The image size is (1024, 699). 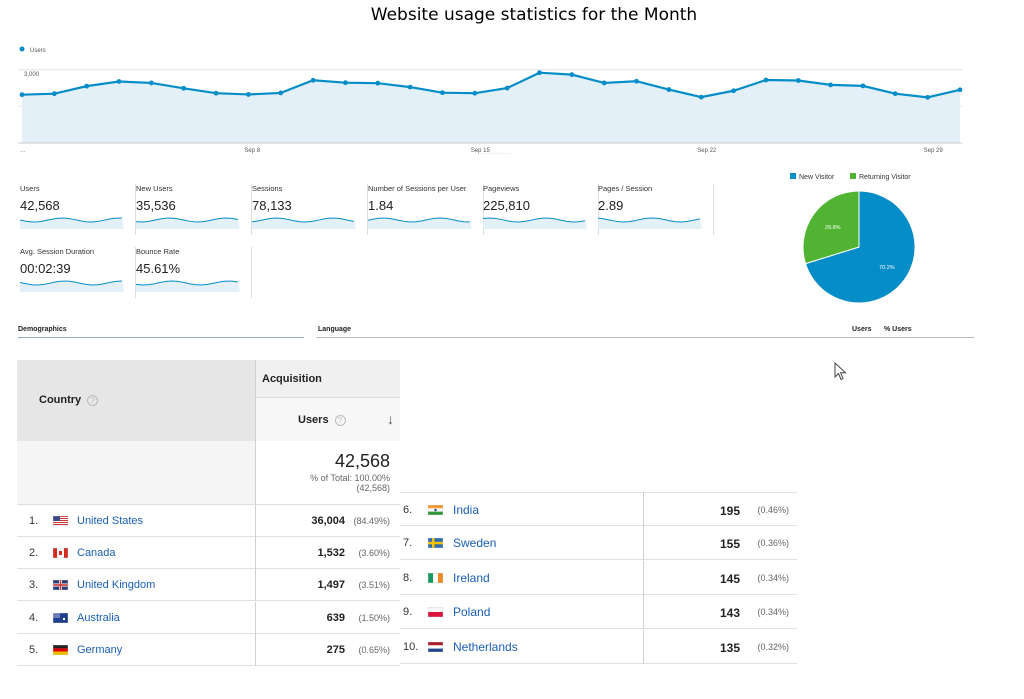 What do you see at coordinates (350, 478) in the screenshot?
I see `total-percent: % of Total: 100.00%` at bounding box center [350, 478].